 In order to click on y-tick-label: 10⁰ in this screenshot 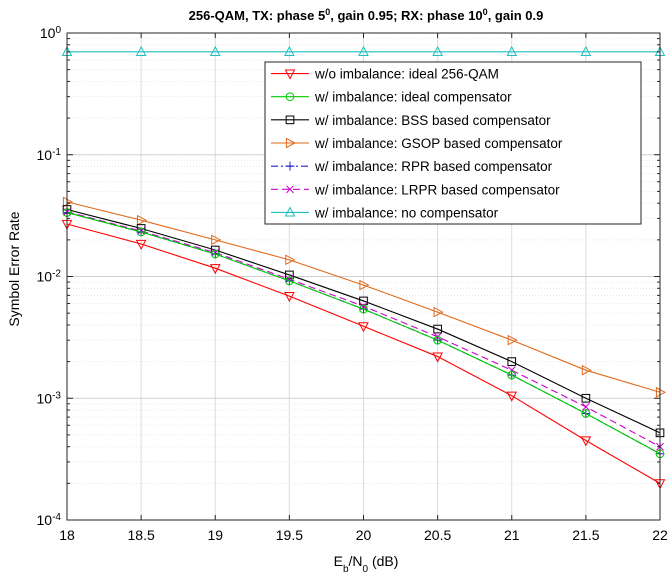, I will do `click(51, 33)`.